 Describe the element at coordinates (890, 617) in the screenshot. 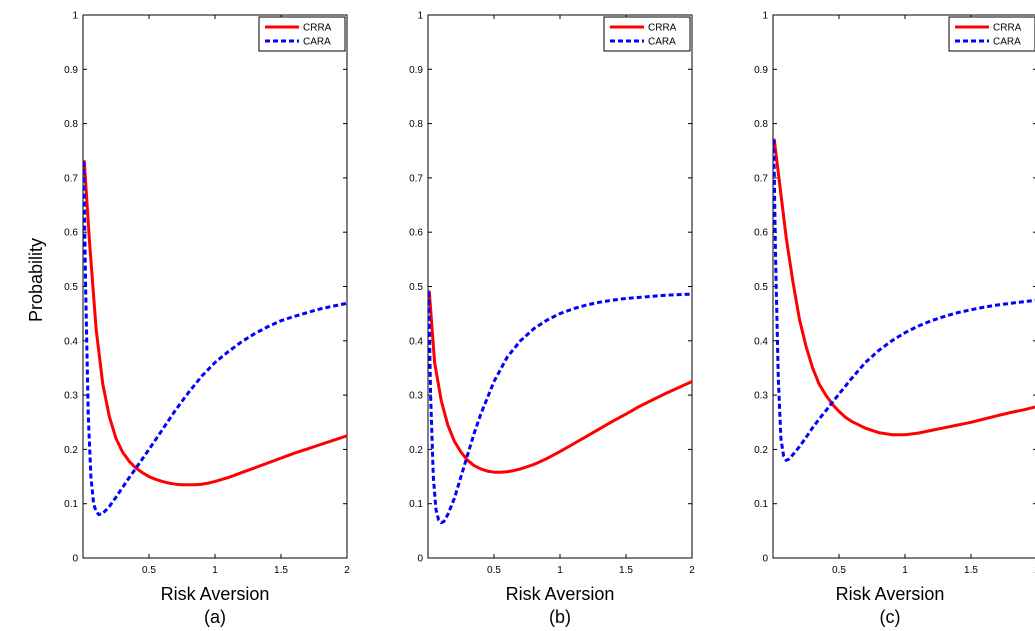

I see `panel-label: (c)` at that location.